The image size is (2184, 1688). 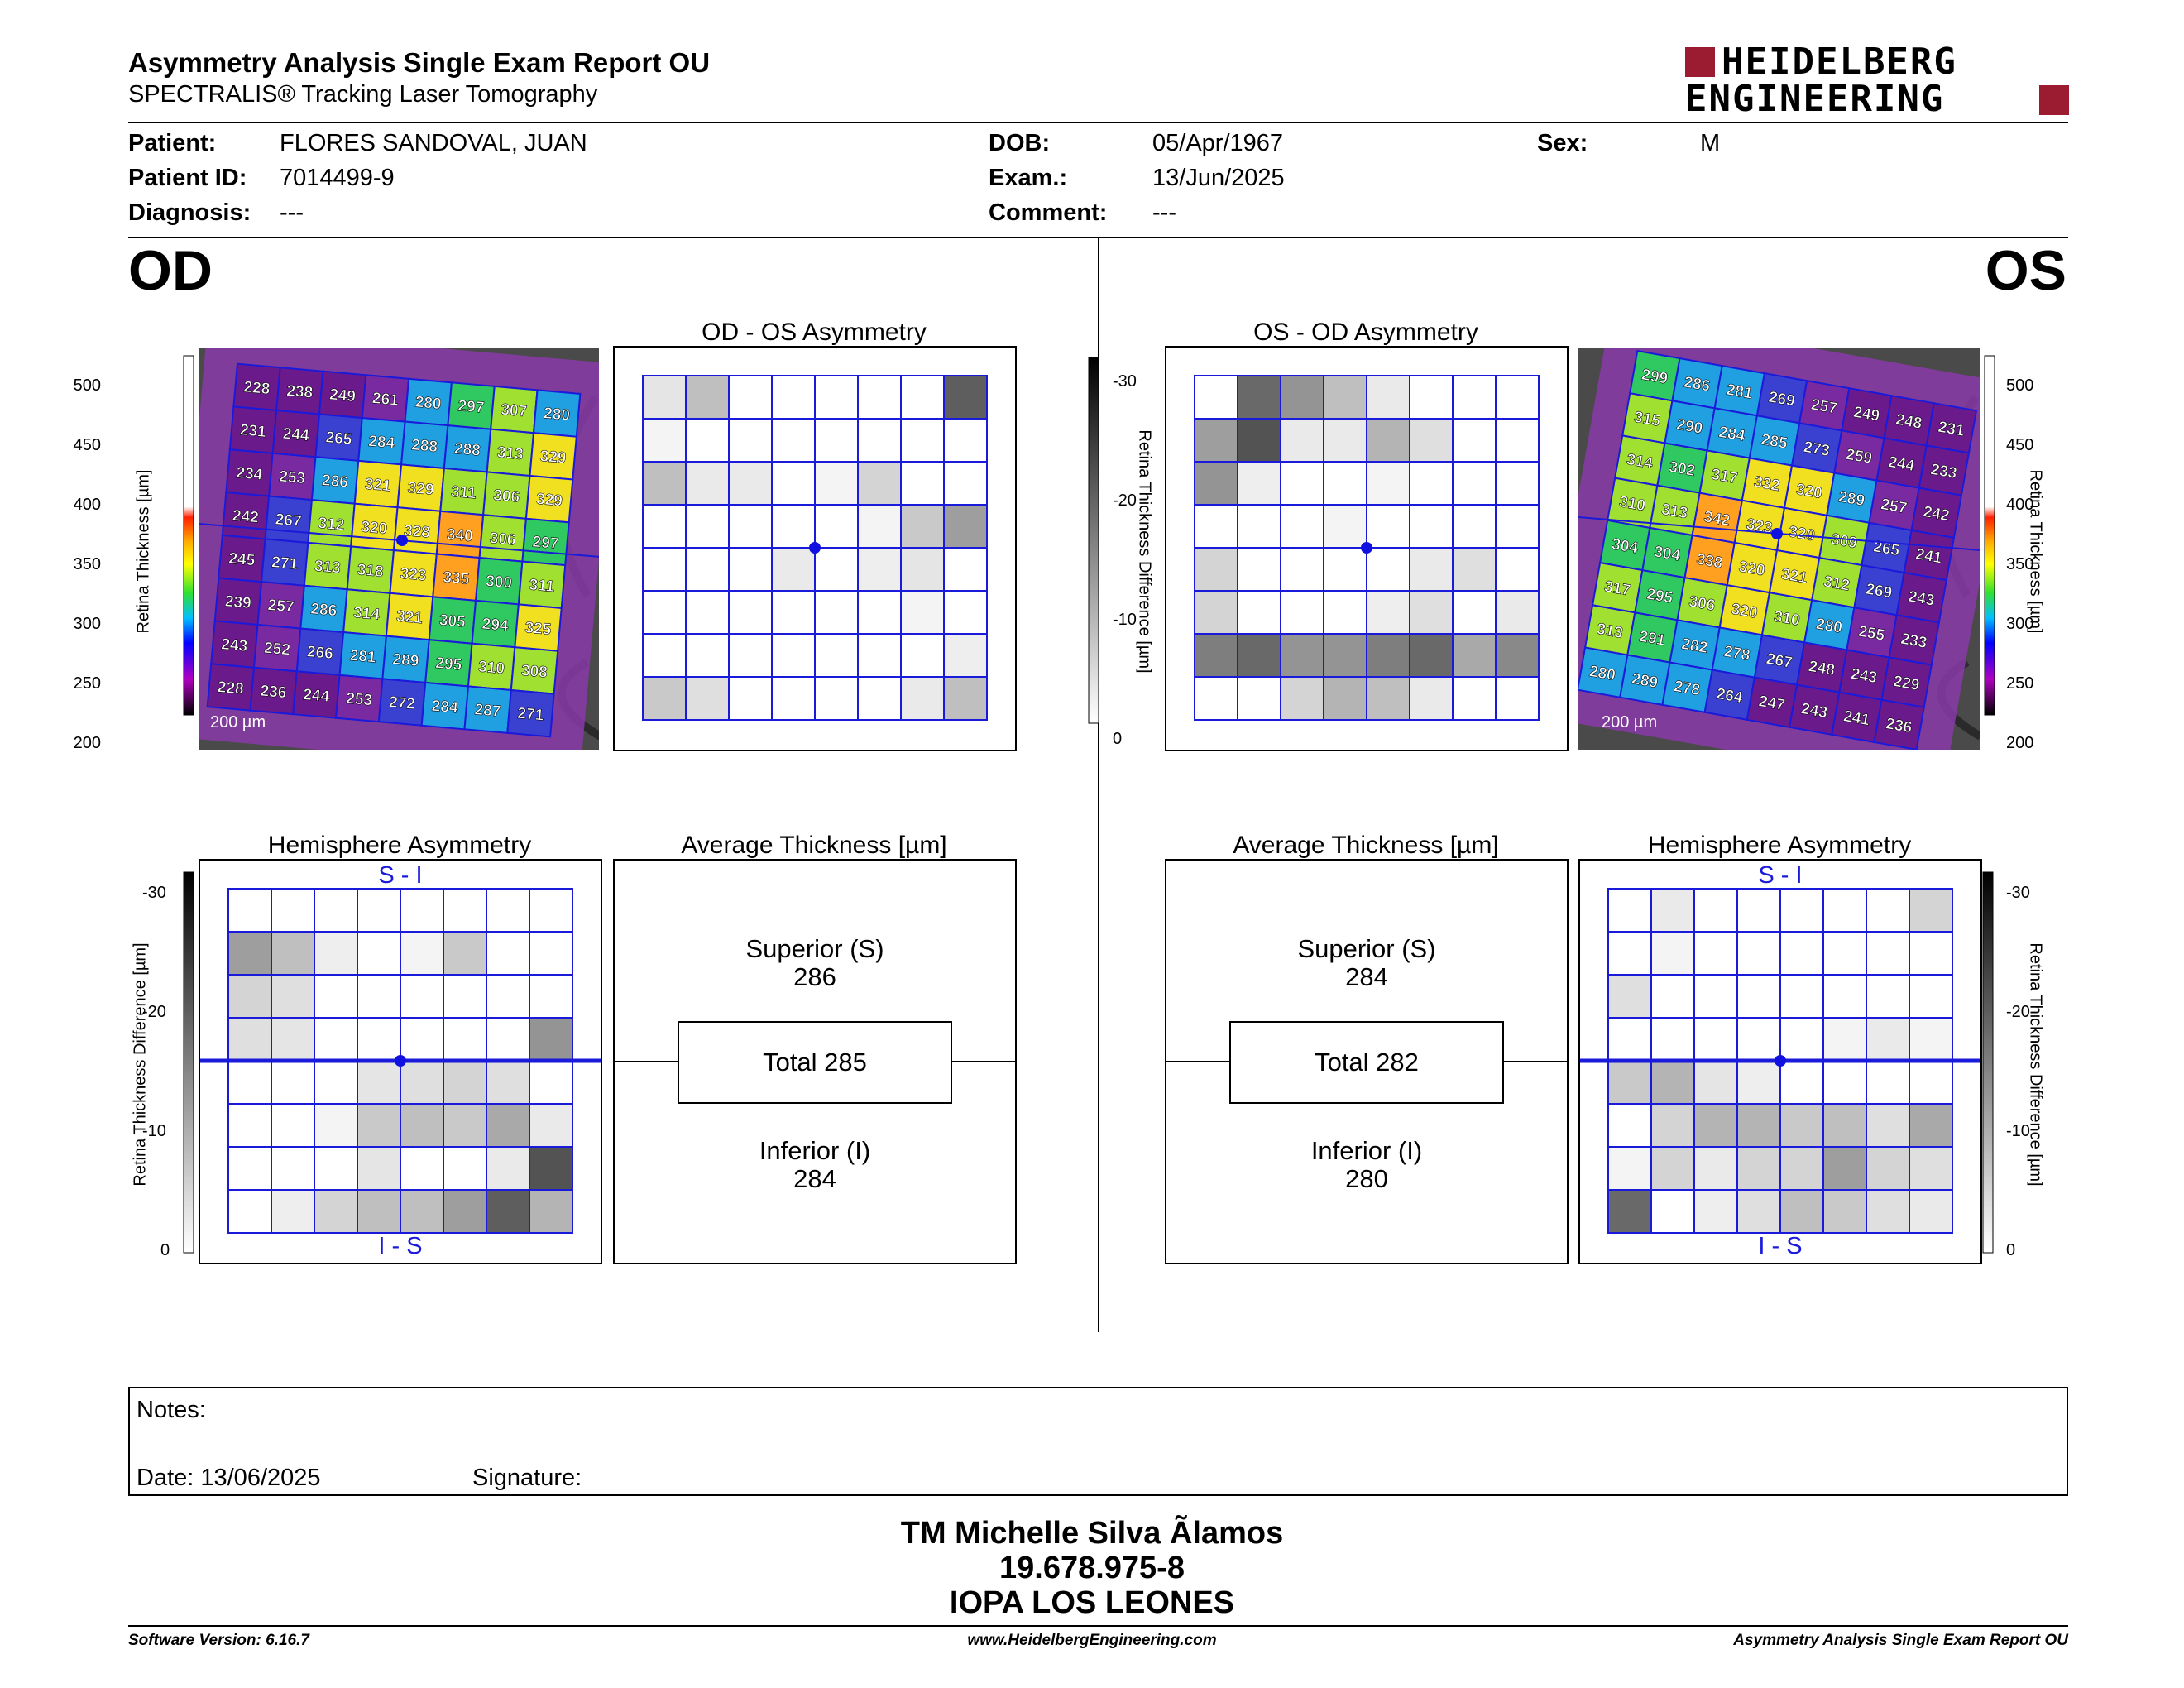 What do you see at coordinates (506, 496) in the screenshot?
I see `od-thickness-value: 306` at bounding box center [506, 496].